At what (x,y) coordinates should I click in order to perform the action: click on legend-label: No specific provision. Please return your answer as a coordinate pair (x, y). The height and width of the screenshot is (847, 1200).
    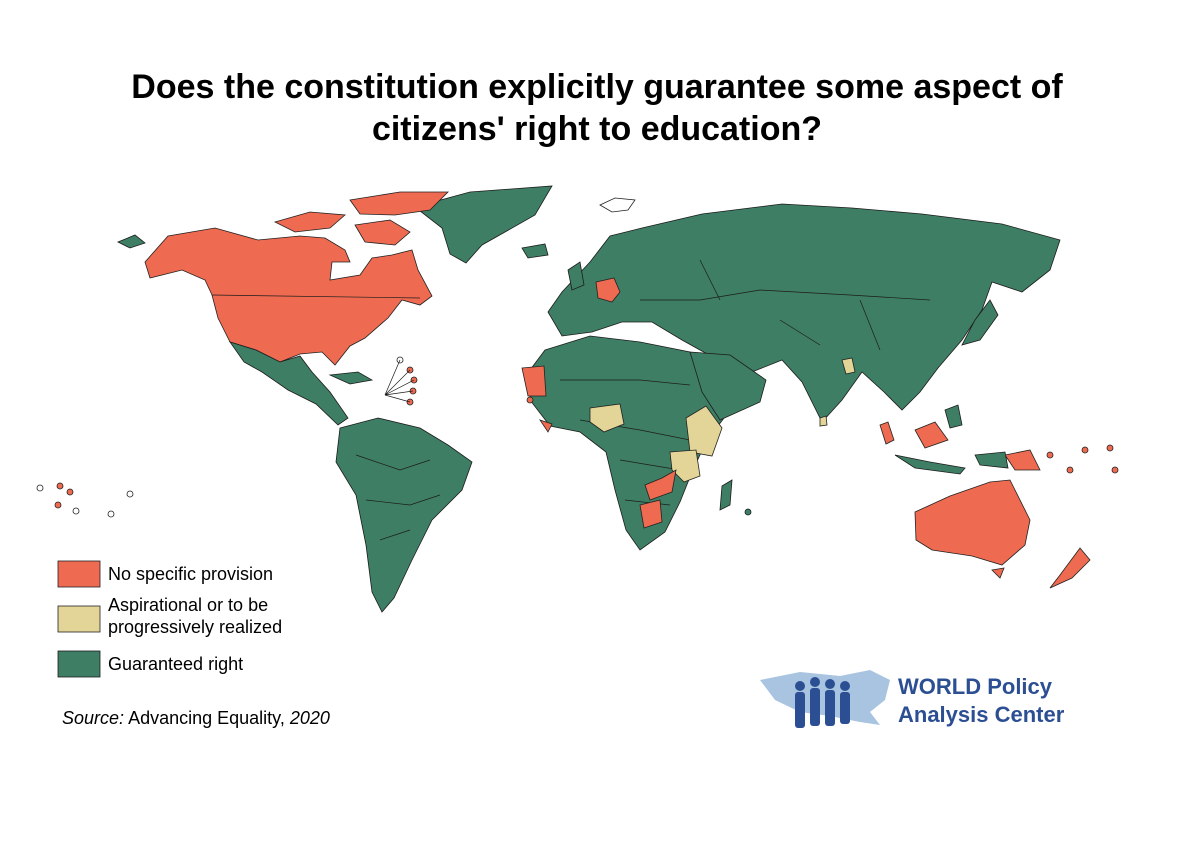
    Looking at the image, I should click on (190, 574).